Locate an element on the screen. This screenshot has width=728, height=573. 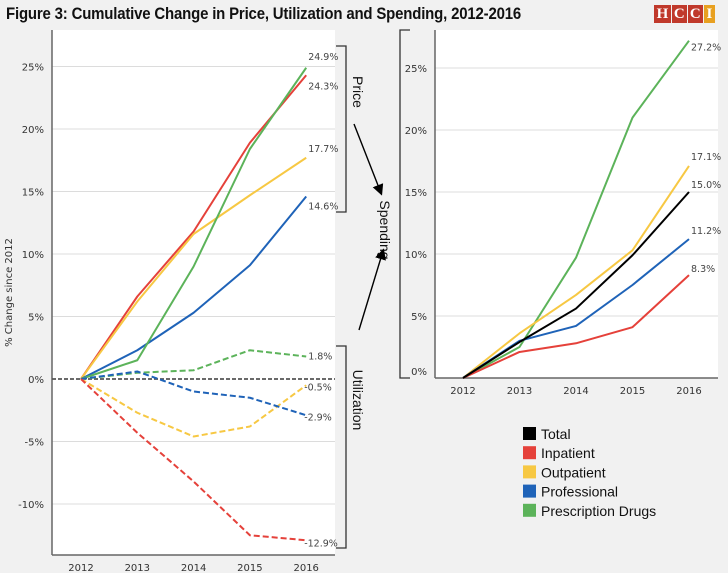
logo-letter: I is located at coordinates (709, 14).